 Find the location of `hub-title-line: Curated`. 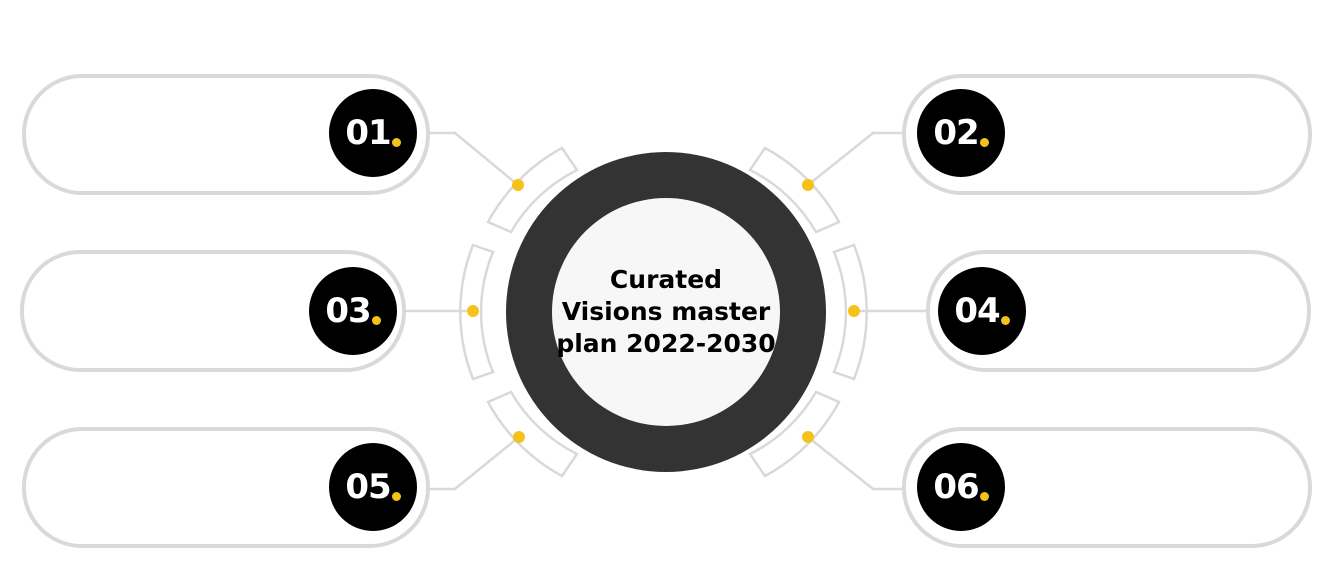

hub-title-line: Curated is located at coordinates (666, 279).